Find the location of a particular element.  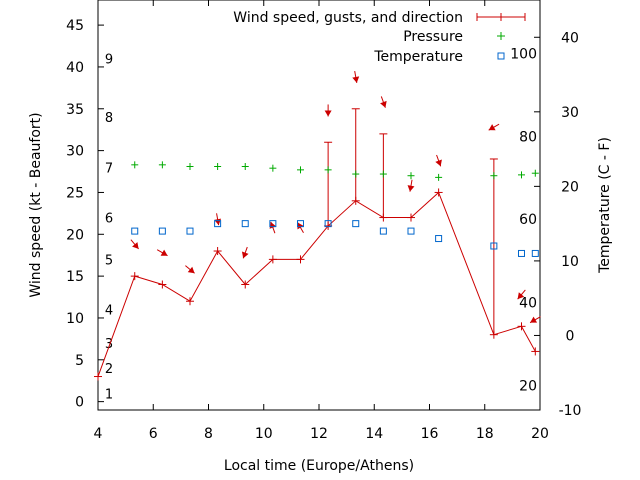

x-tick-label: 18 is located at coordinates (485, 434).